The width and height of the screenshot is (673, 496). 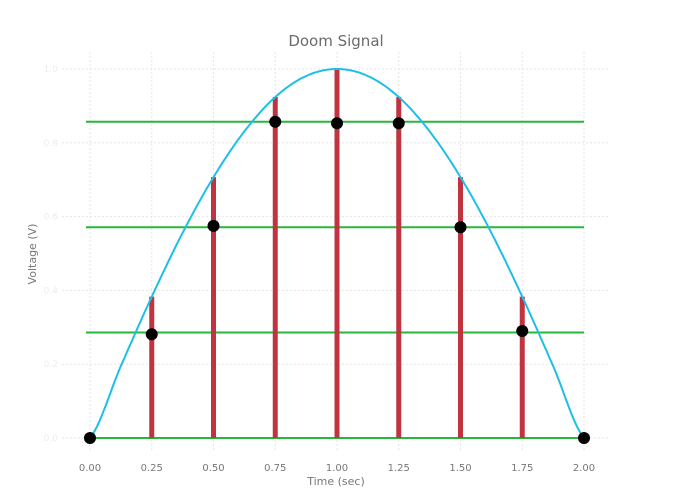 I want to click on x-tick-label-8: 2.00, so click(x=584, y=468).